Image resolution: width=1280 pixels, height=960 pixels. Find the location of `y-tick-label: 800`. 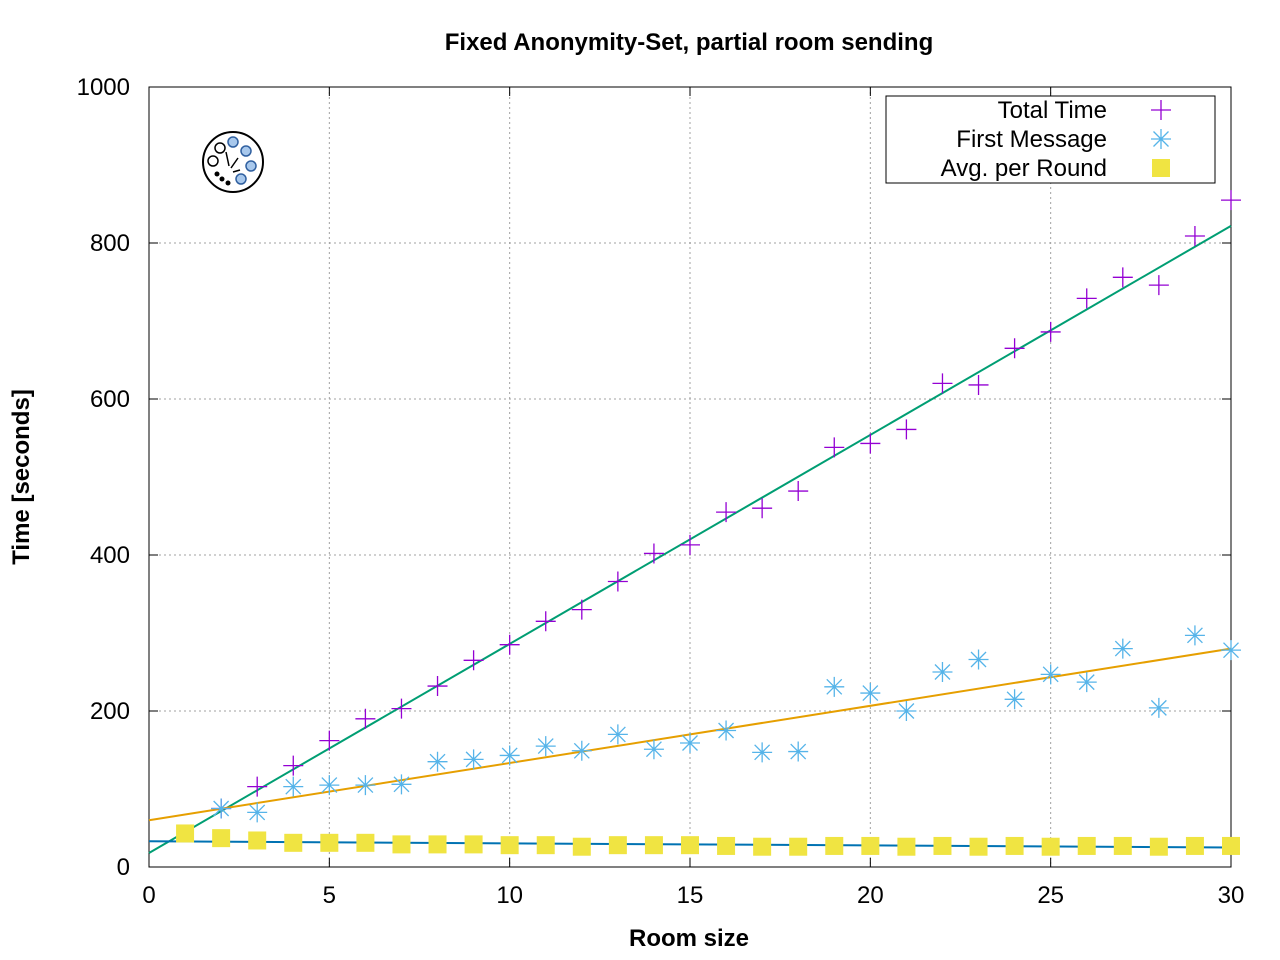

y-tick-label: 800 is located at coordinates (110, 243).